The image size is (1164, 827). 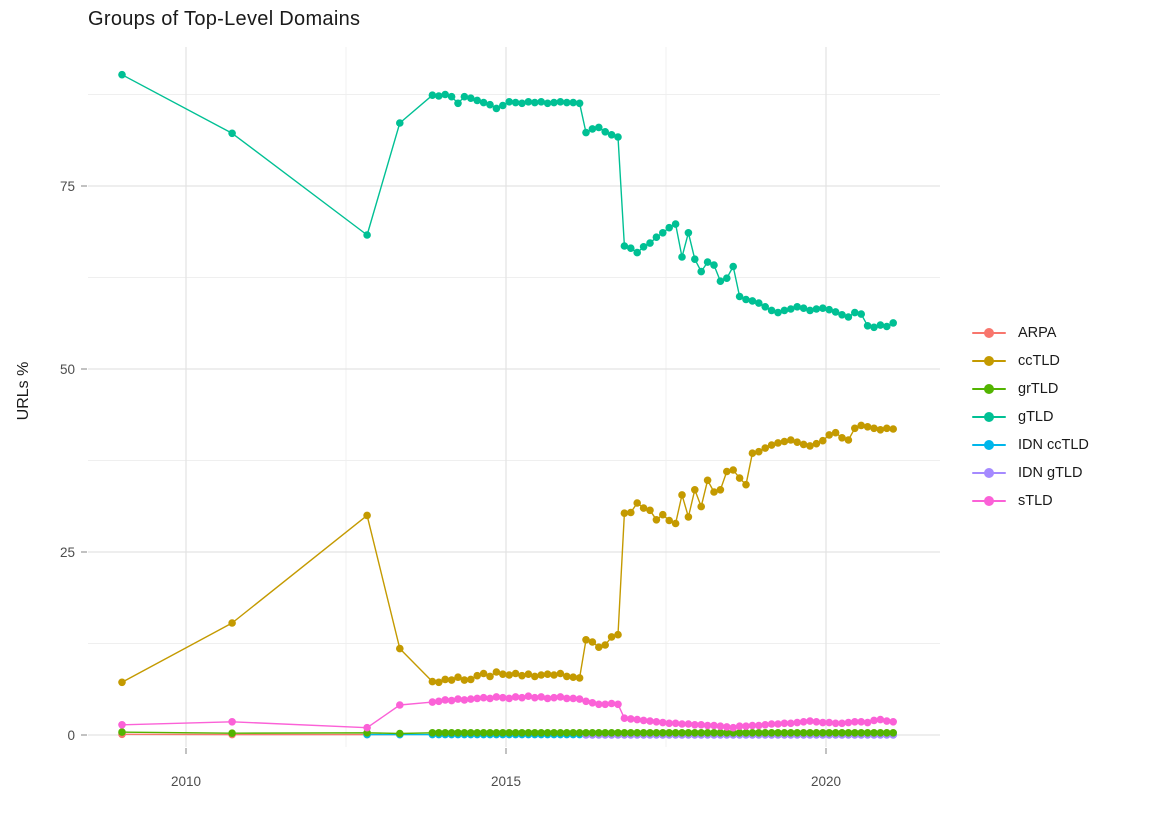 What do you see at coordinates (1036, 417) in the screenshot?
I see `legend-label: gTLD` at bounding box center [1036, 417].